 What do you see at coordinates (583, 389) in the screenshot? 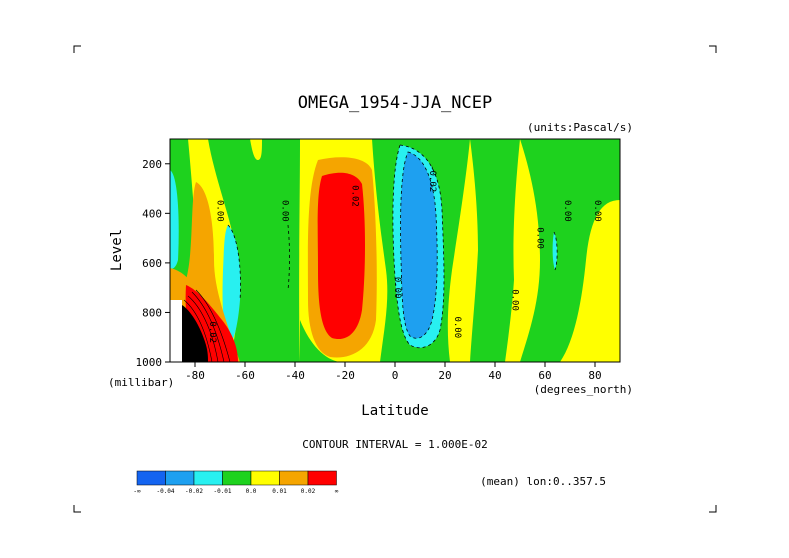
I see `x-unit-label: (degrees_north)` at bounding box center [583, 389].